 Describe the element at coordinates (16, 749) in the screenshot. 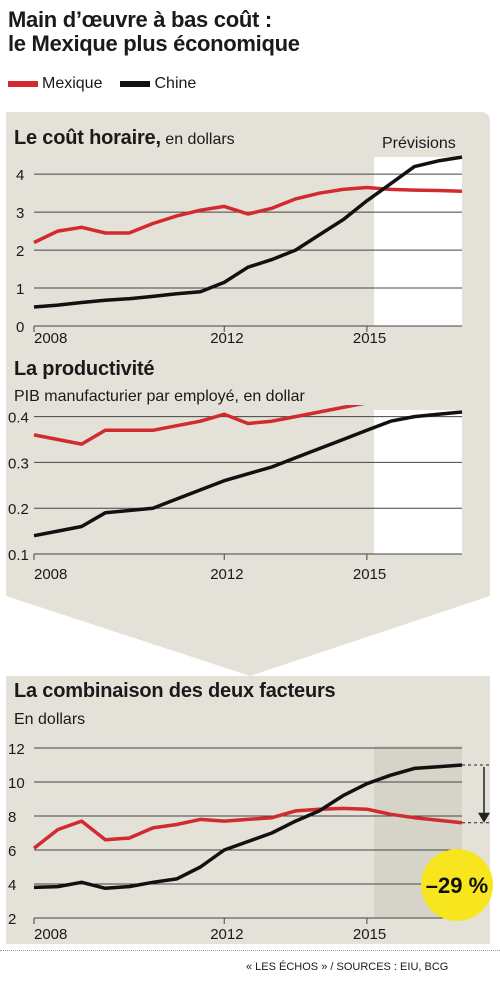

I see `y-tick-label: 12` at that location.